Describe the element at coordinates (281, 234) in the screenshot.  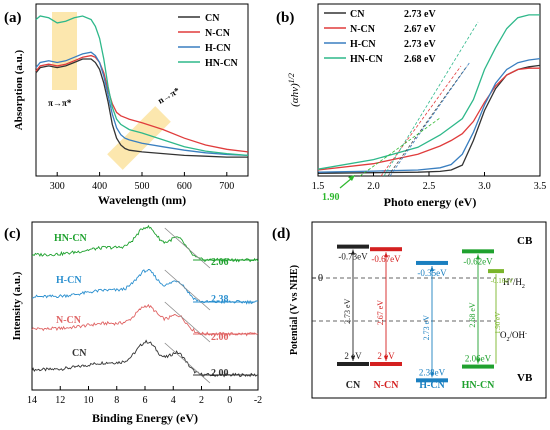
I see `panel-d-label: (d)` at that location.